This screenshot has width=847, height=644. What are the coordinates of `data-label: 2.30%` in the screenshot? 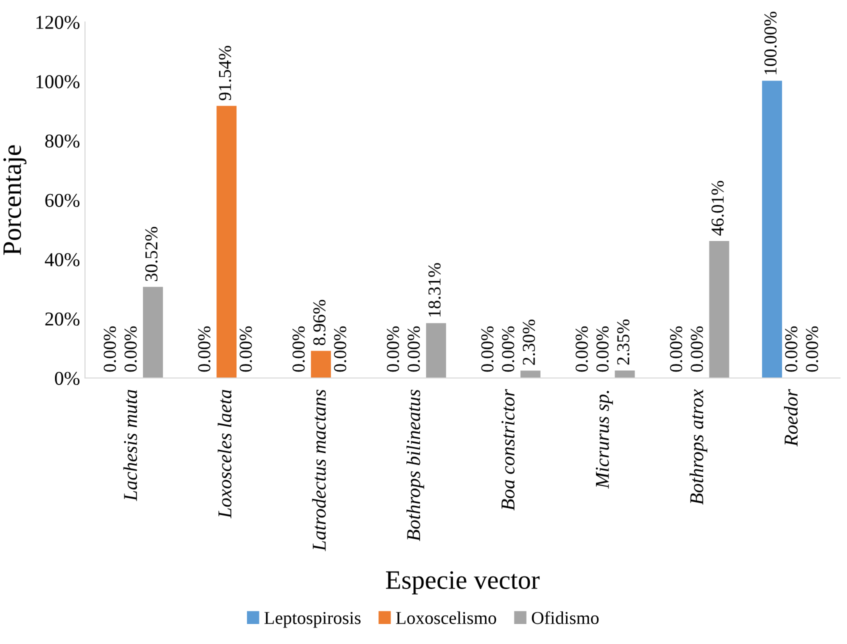 It's located at (529, 342).